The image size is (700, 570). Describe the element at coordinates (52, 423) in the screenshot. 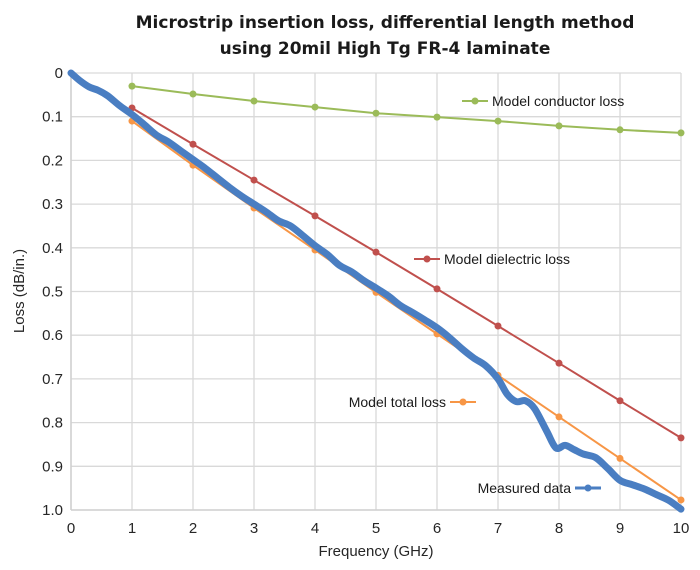

I see `y-tick-label: 0.8` at that location.